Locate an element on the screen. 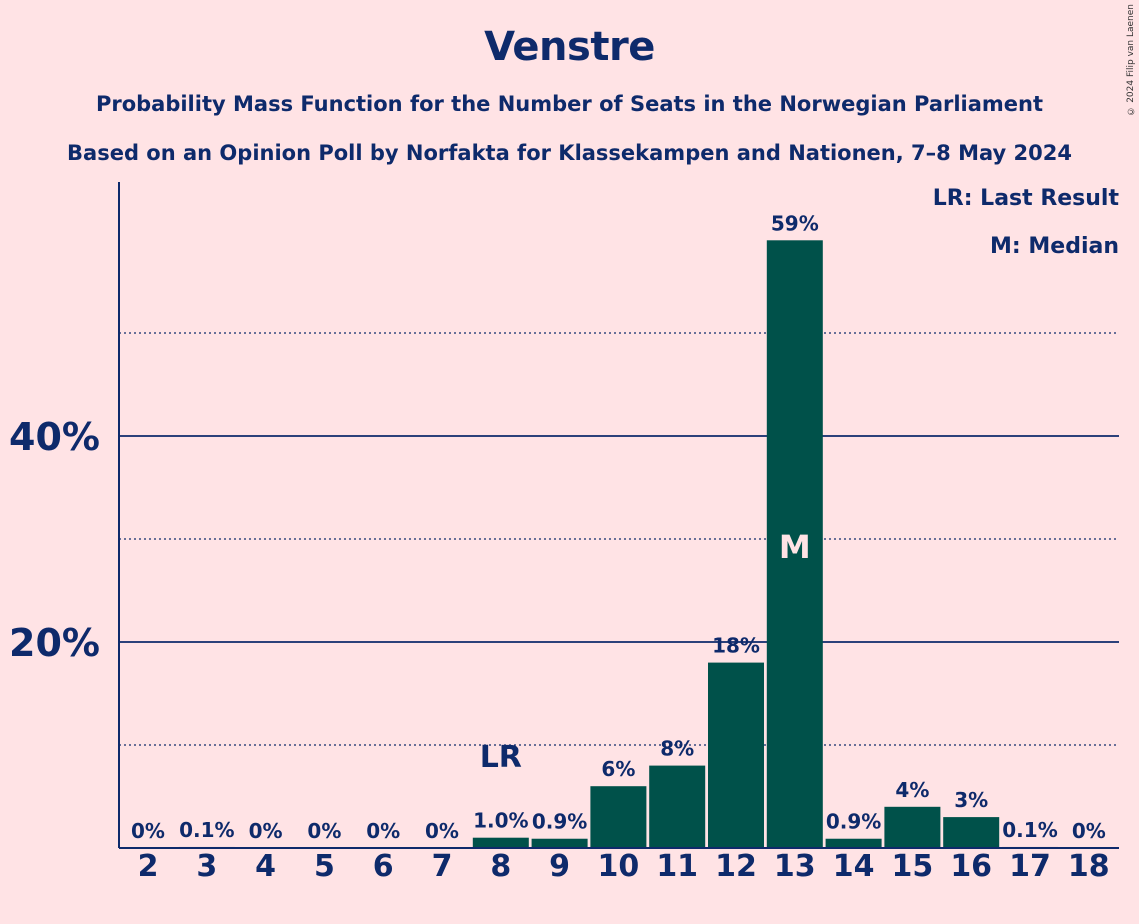 The image size is (1139, 924). x-tick-label: 12 is located at coordinates (736, 866).